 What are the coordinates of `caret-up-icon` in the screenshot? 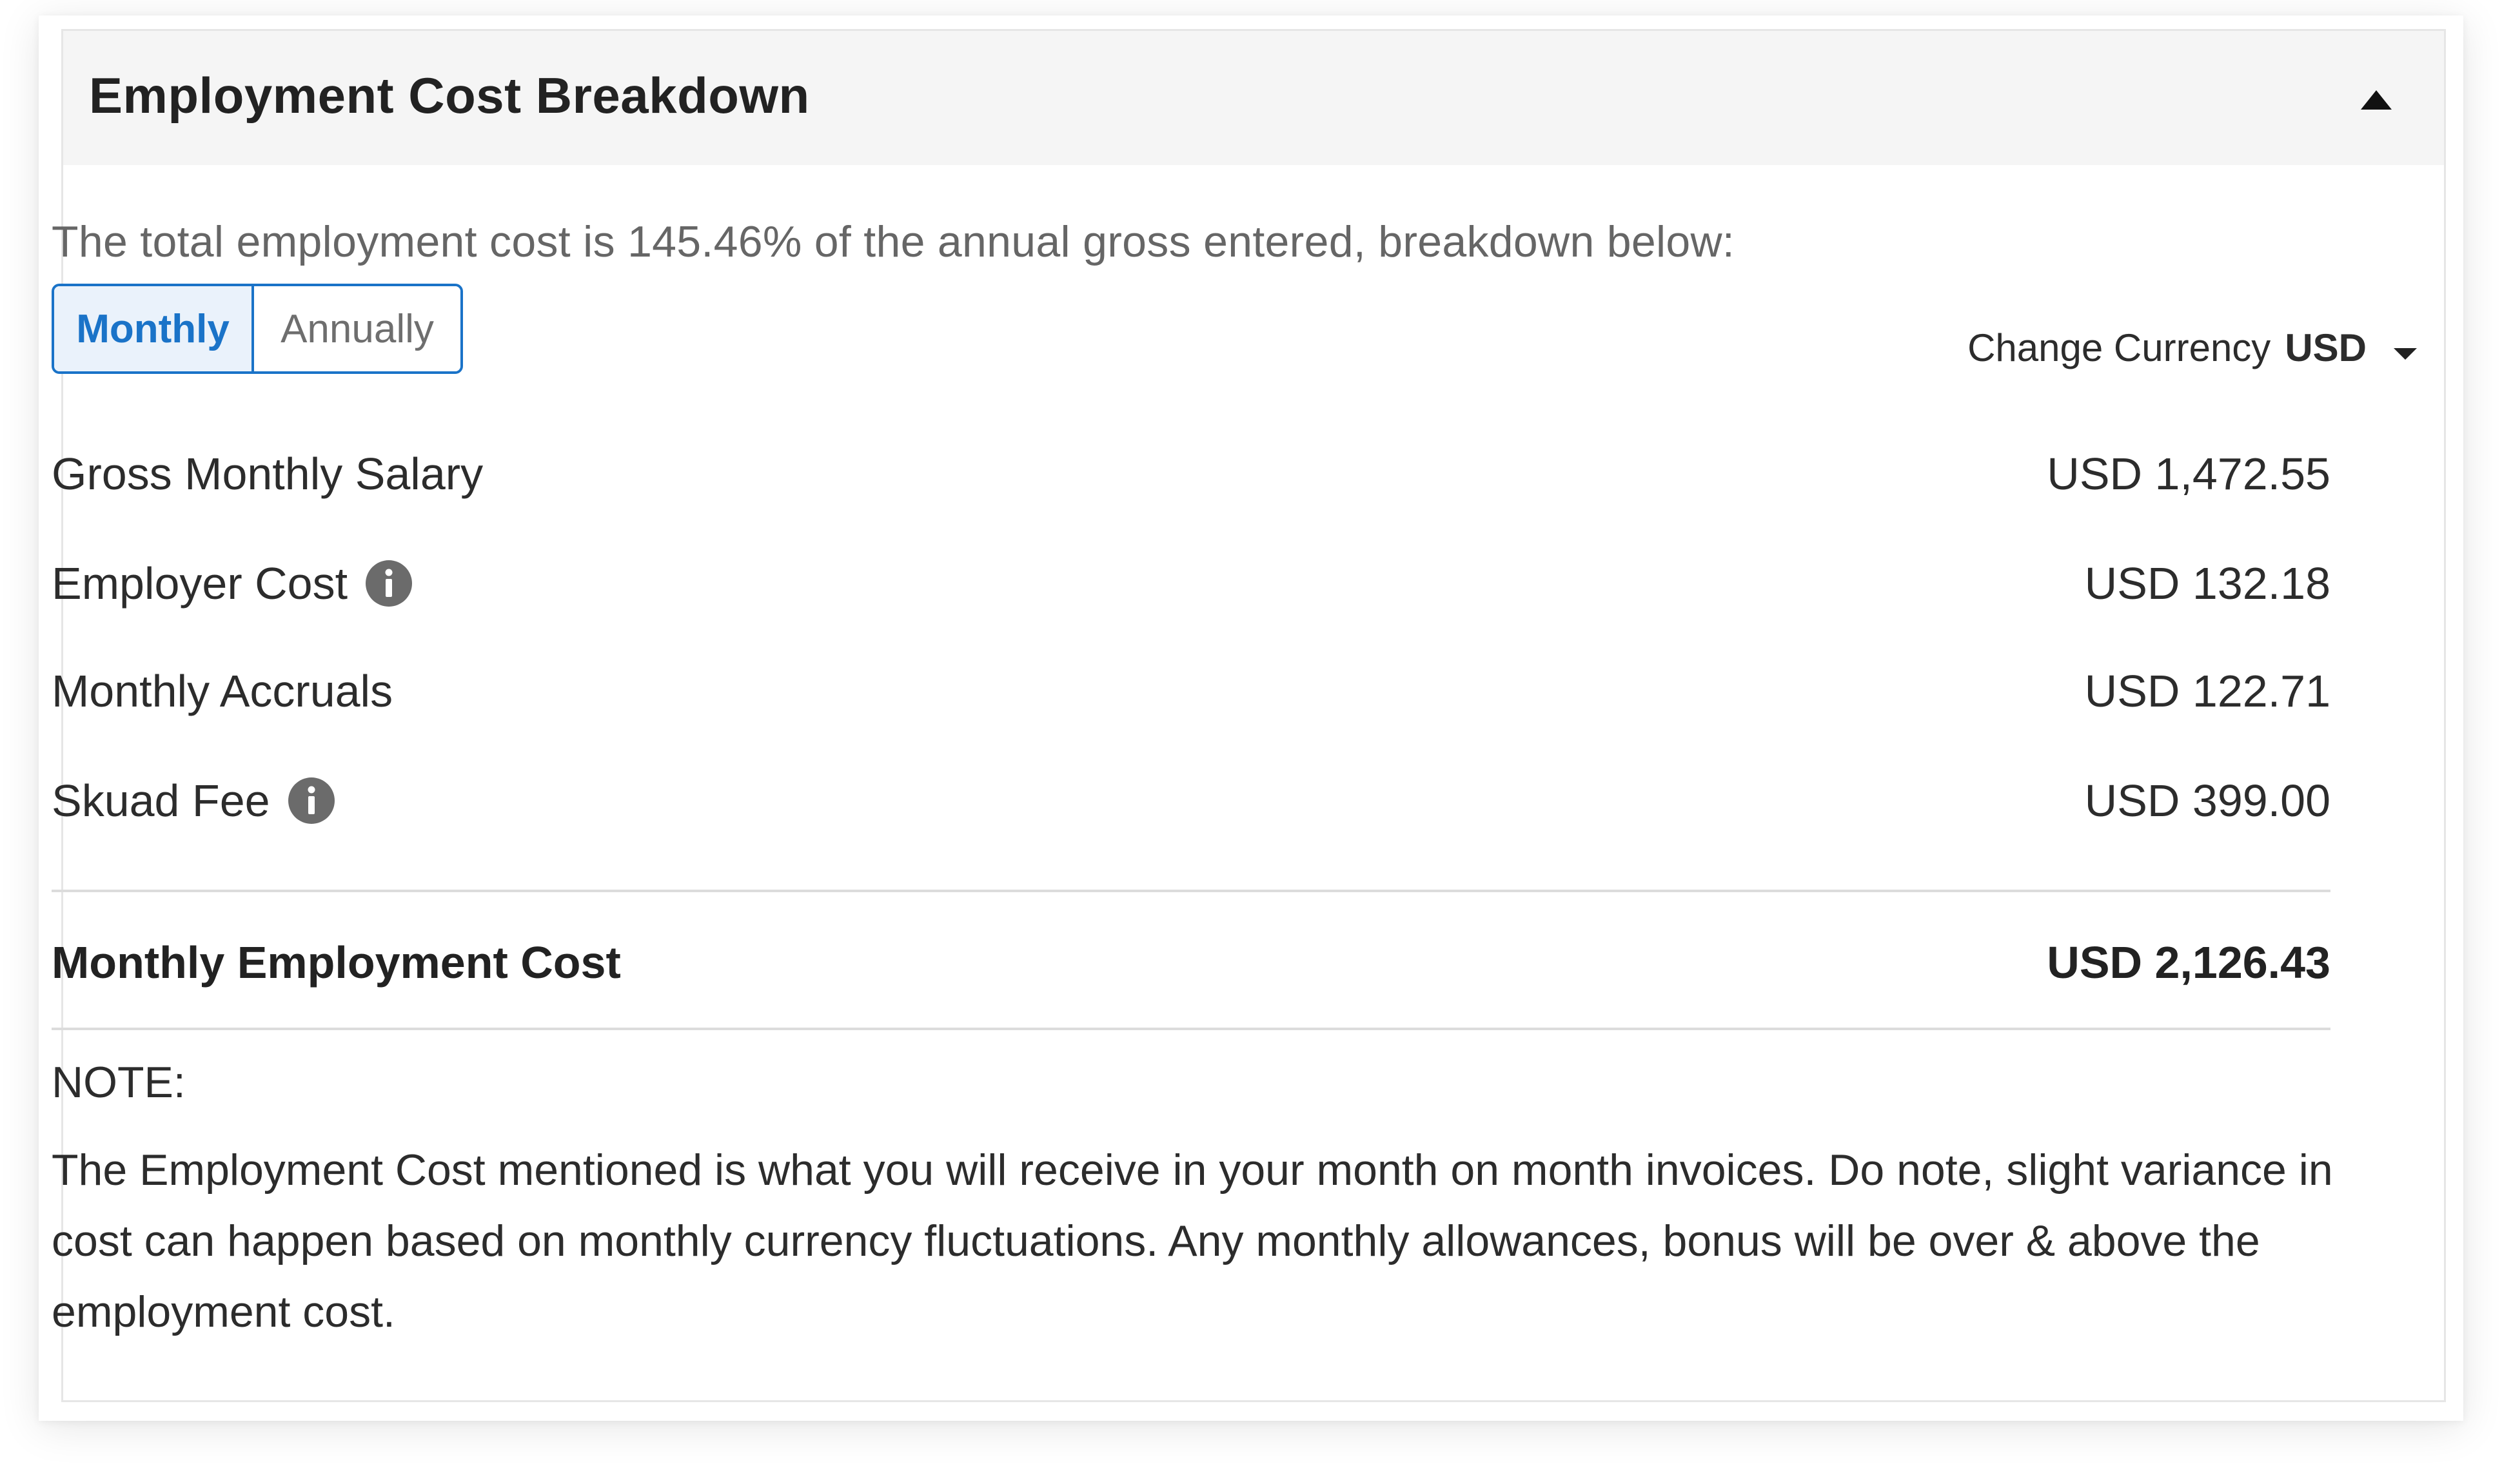 It's located at (2376, 99).